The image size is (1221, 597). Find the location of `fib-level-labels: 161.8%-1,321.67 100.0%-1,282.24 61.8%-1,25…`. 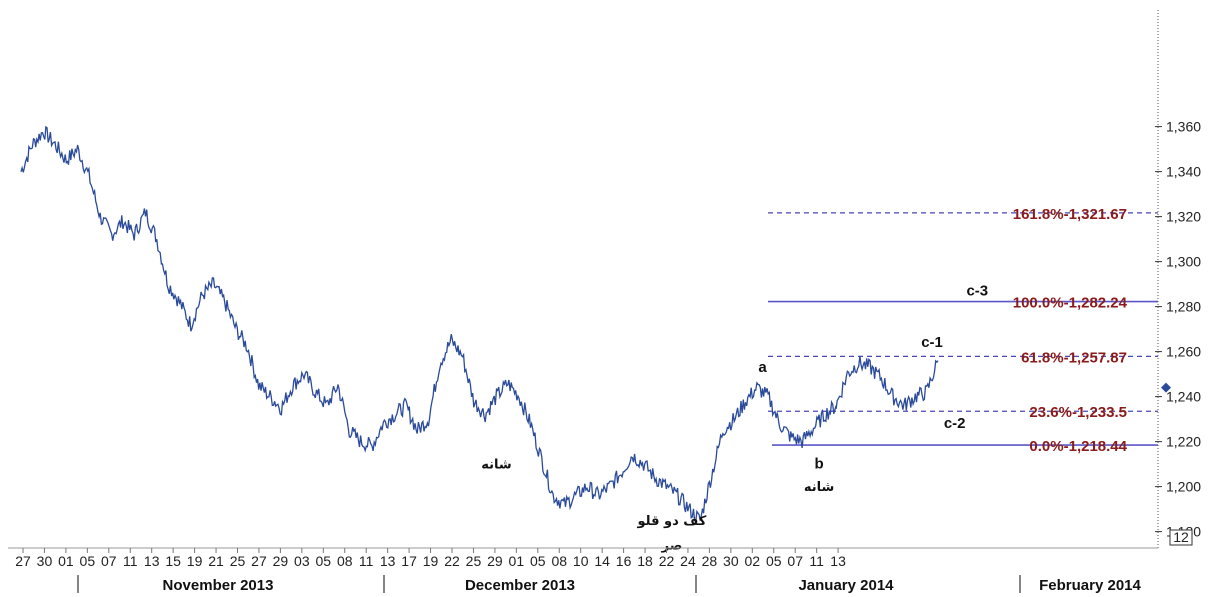

fib-level-labels: 161.8%-1,321.67 100.0%-1,282.24 61.8%-1,25… is located at coordinates (1070, 330).